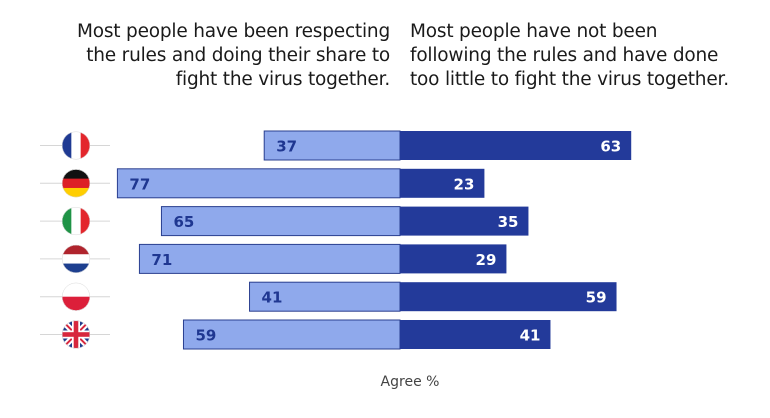 The image size is (770, 418). I want to click on bar-left-italy, so click(280, 221).